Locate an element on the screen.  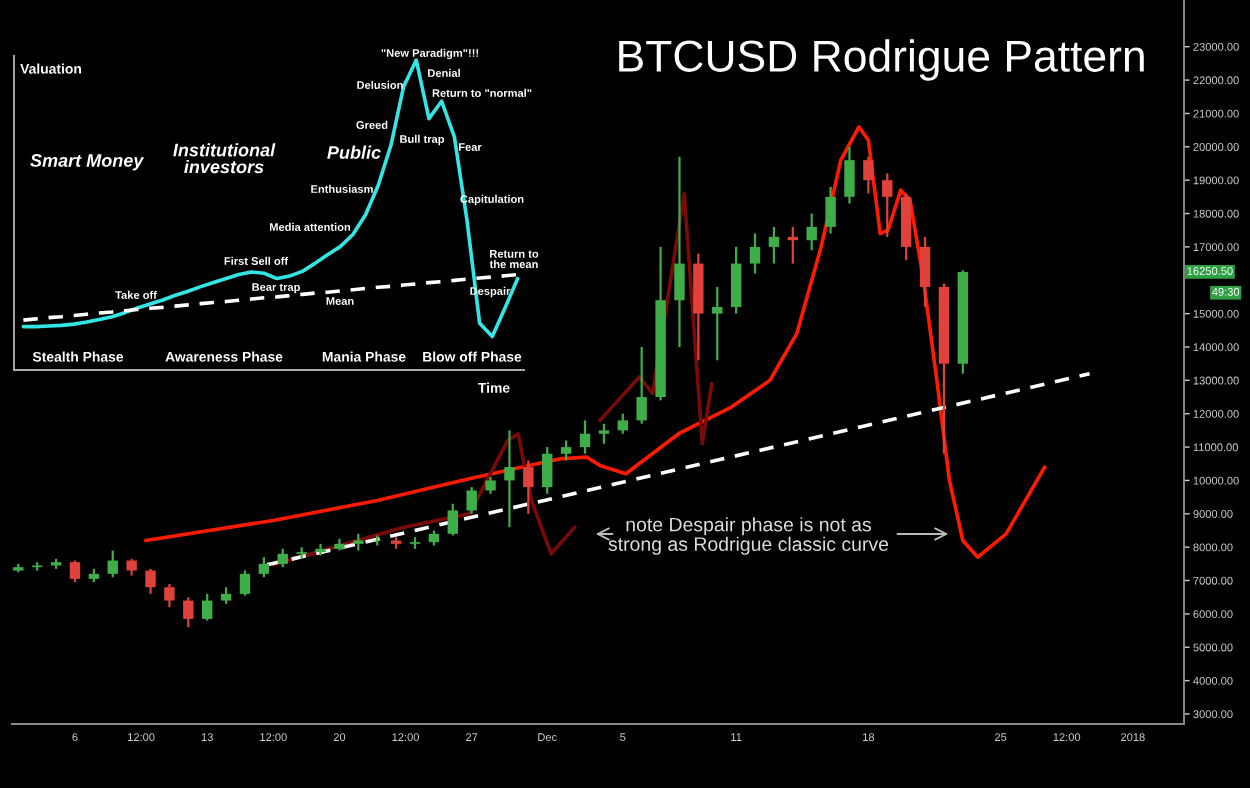
annotation: Public is located at coordinates (354, 152).